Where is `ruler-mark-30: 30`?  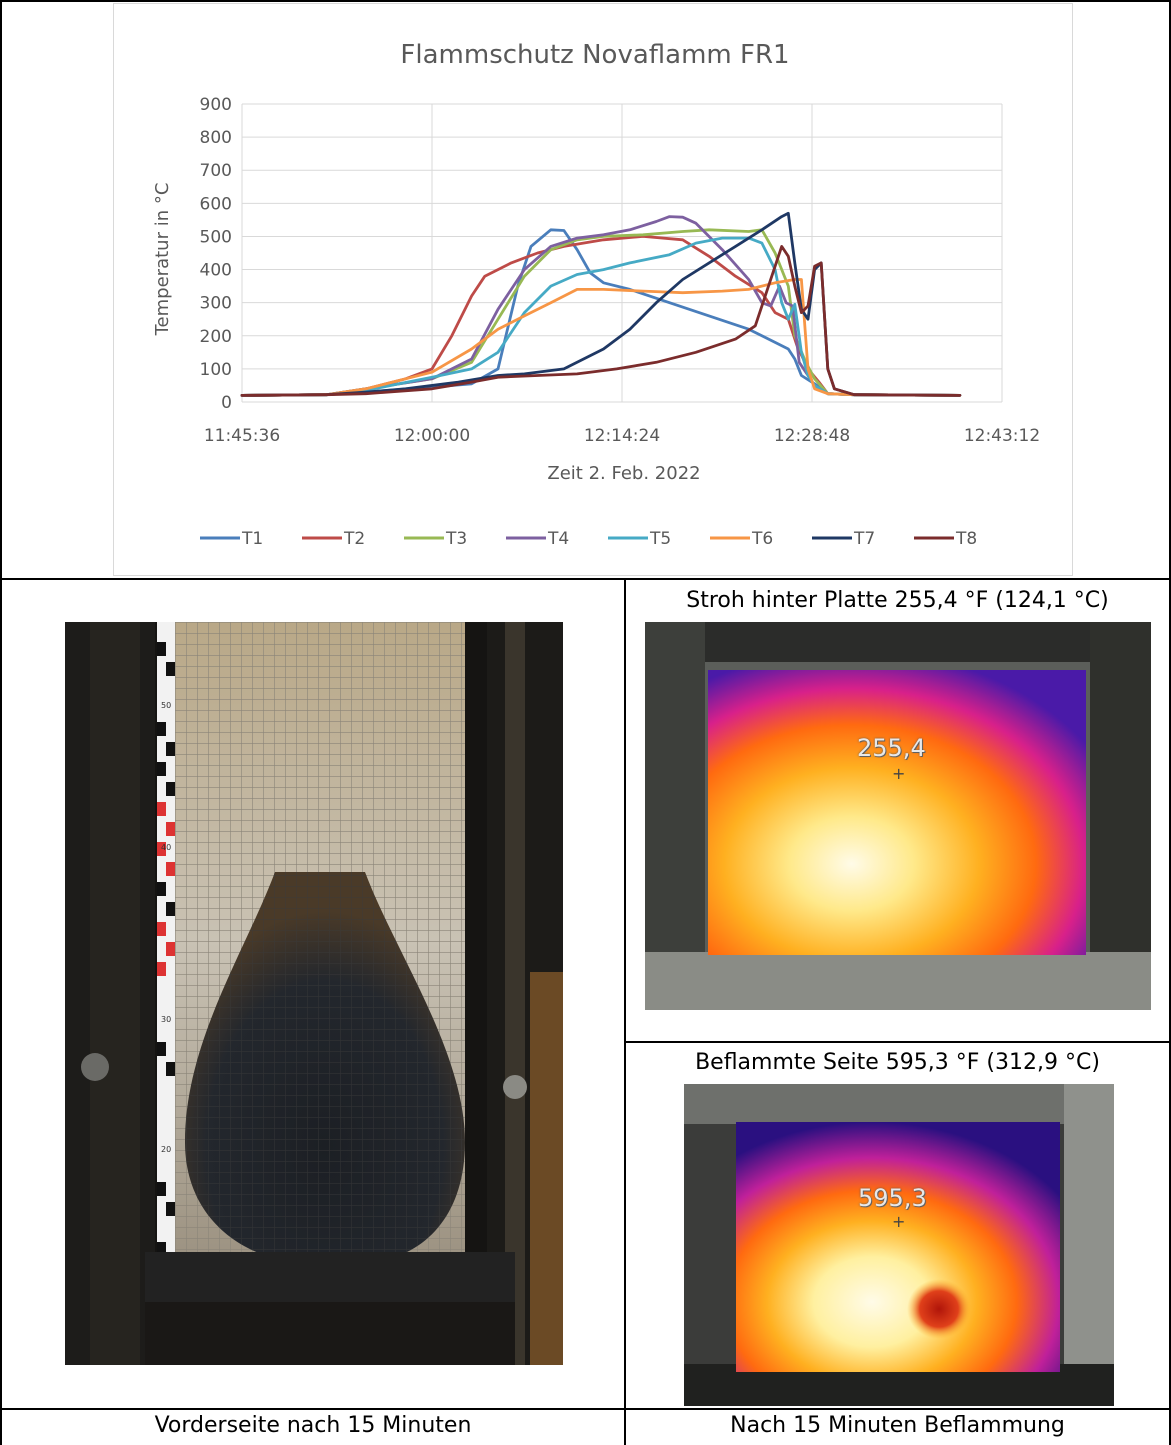 ruler-mark-30: 30 is located at coordinates (166, 1019).